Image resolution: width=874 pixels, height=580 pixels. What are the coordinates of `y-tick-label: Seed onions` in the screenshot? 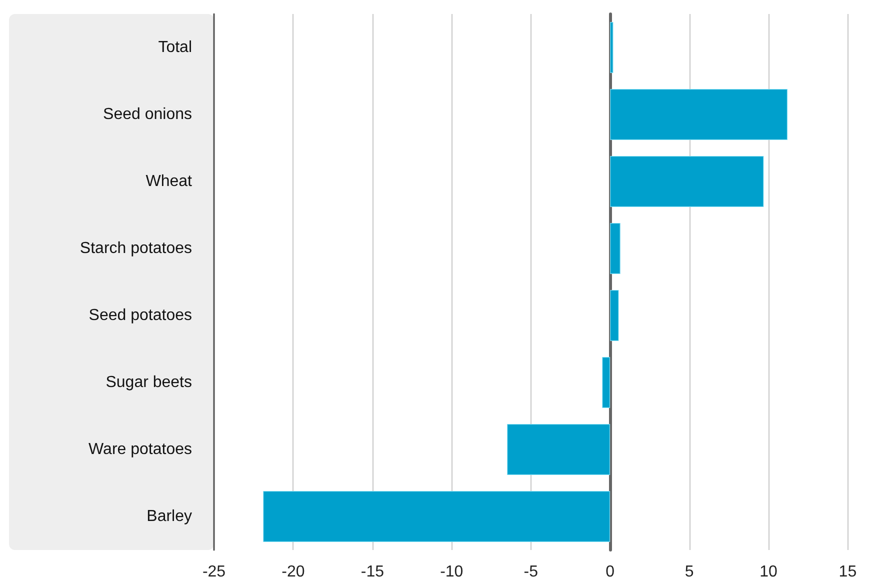 It's located at (147, 114).